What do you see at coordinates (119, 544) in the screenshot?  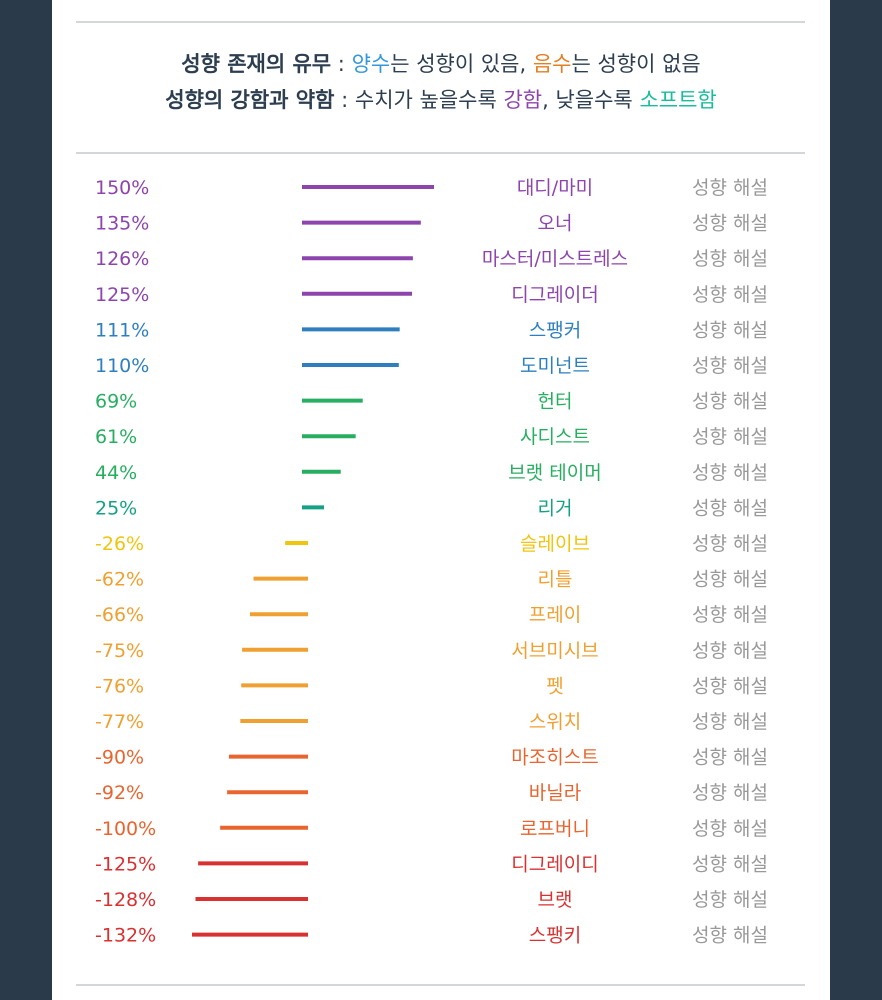 I see `value-label: -26%` at bounding box center [119, 544].